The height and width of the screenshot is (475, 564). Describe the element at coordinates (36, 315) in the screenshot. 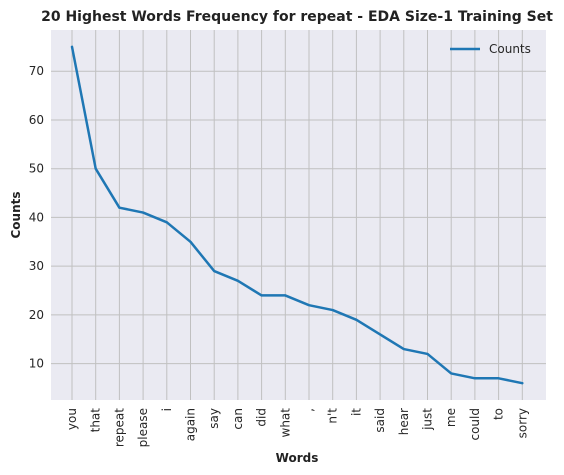

I see `y-tick-label-20: 20` at that location.